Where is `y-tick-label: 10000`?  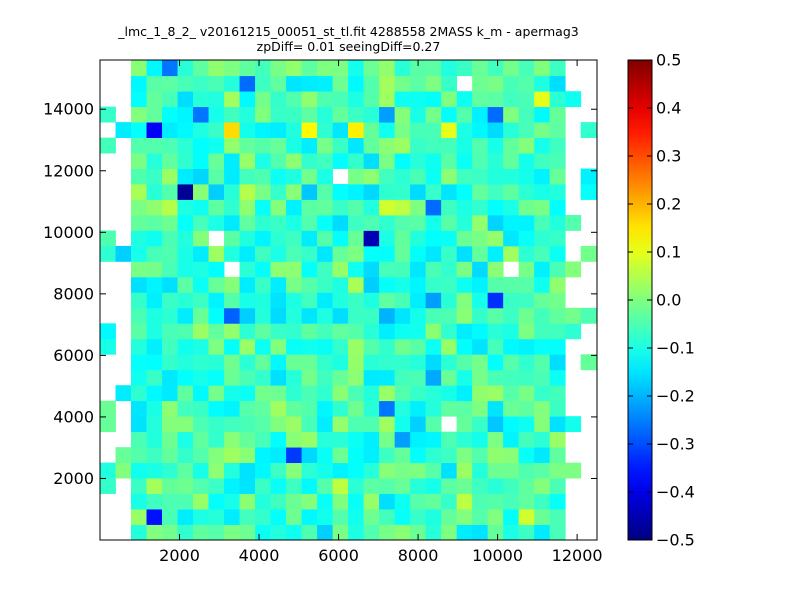 y-tick-label: 10000 is located at coordinates (68, 232).